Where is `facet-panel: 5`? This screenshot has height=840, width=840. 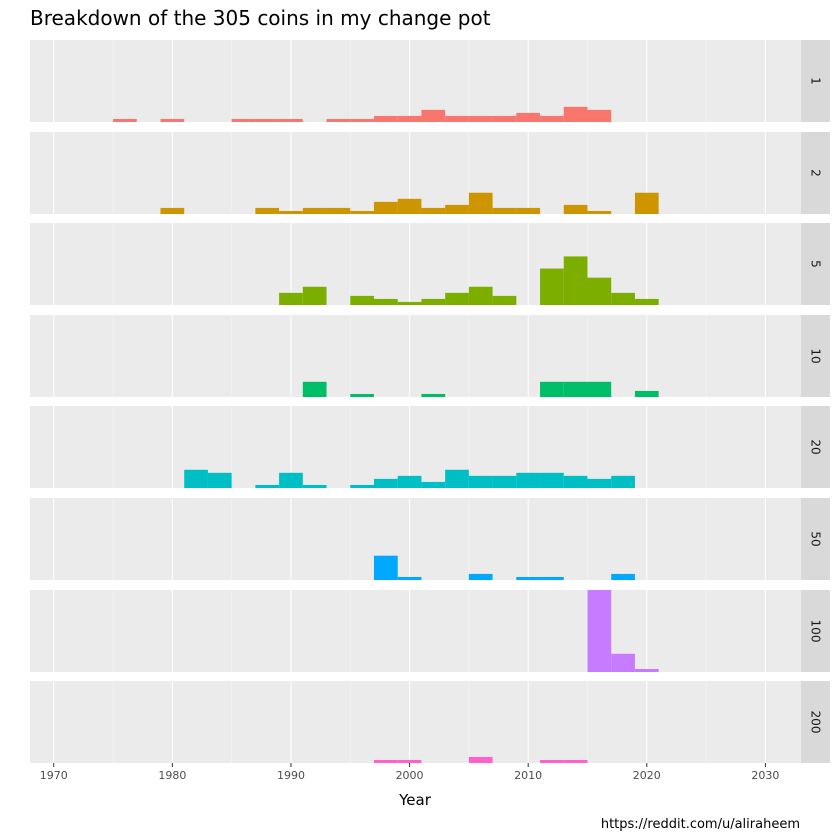
facet-panel: 5 is located at coordinates (430, 264).